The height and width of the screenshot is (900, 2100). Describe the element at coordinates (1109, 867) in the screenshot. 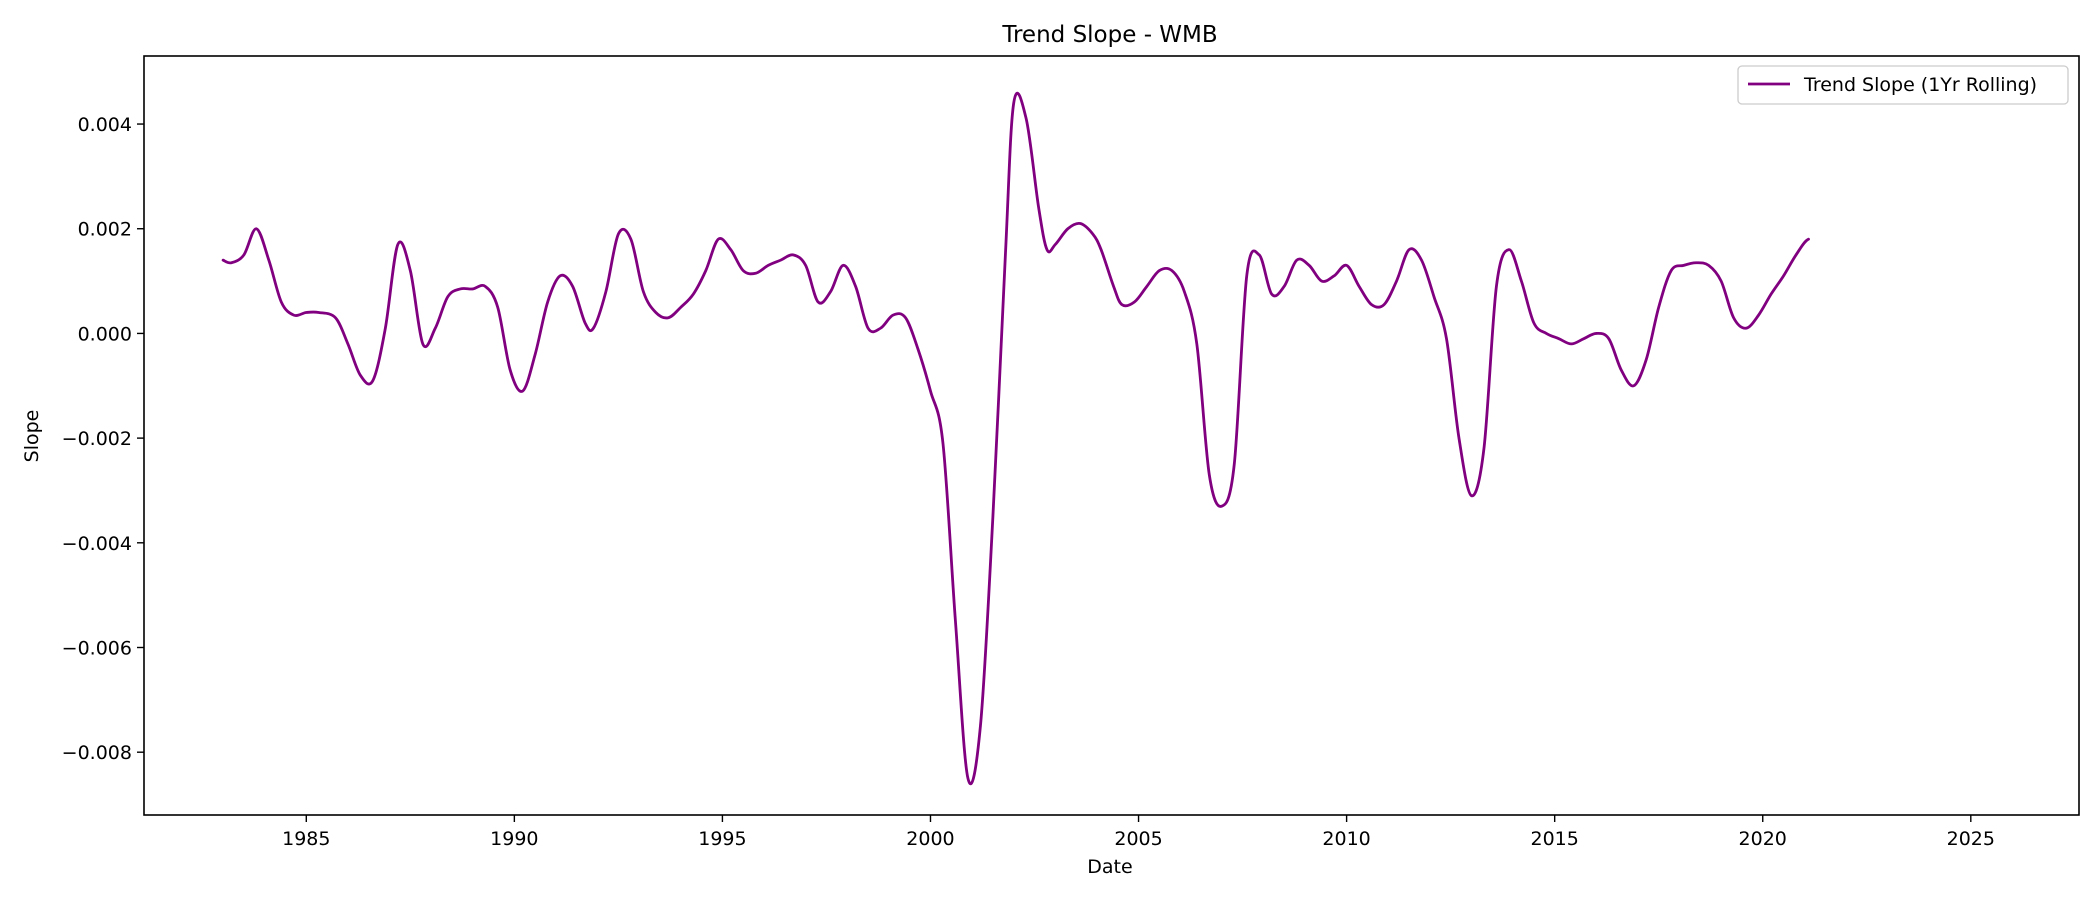

I see `x-axis-label: Date` at that location.